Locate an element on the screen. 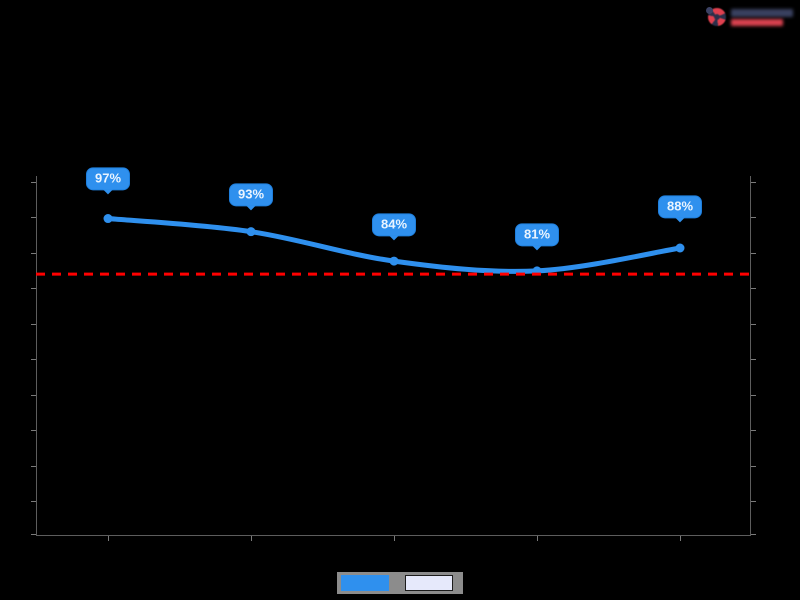 This screenshot has height=600, width=800. data-label-callout: 93% is located at coordinates (251, 196).